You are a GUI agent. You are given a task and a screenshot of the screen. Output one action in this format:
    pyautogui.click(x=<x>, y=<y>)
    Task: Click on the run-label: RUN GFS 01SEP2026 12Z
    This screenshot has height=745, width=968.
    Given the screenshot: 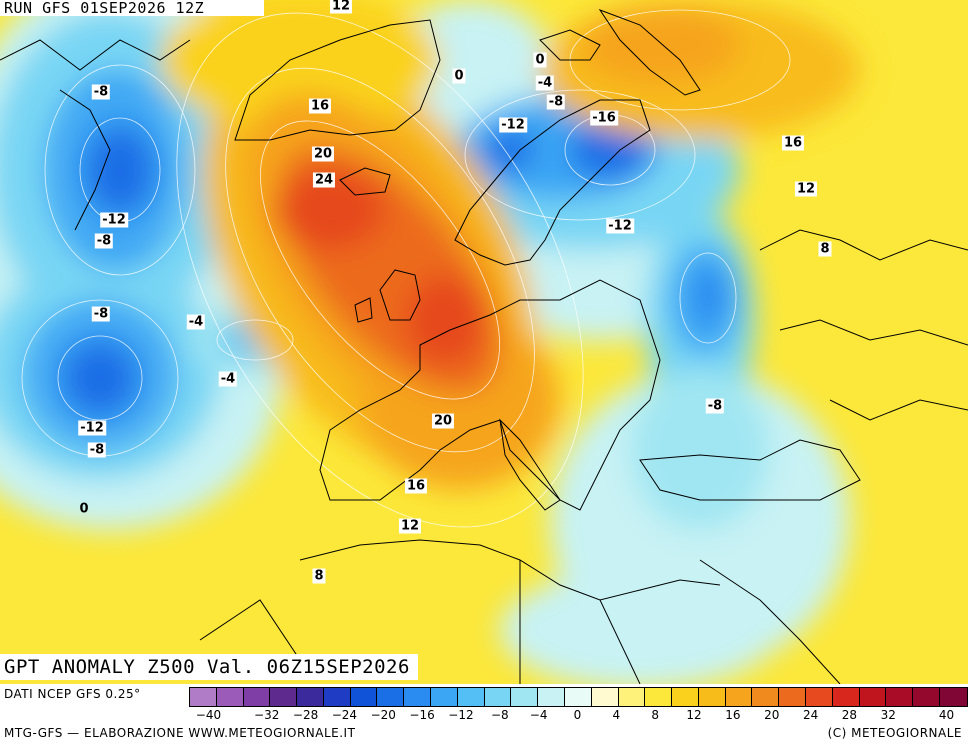 What is the action you would take?
    pyautogui.click(x=132, y=8)
    